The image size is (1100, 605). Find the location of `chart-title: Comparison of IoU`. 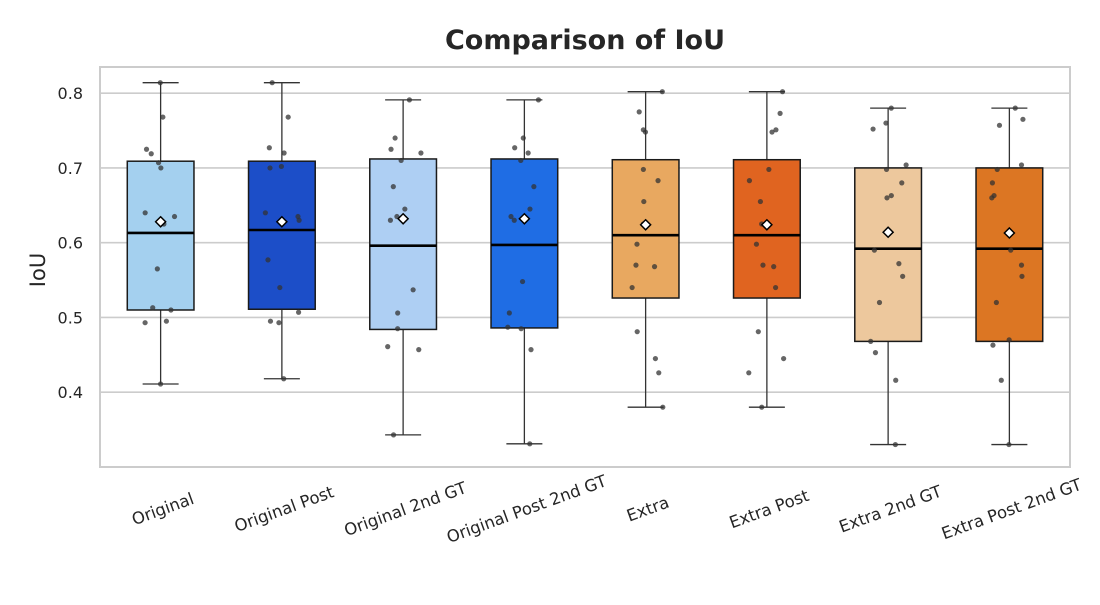

chart-title: Comparison of IoU is located at coordinates (585, 40).